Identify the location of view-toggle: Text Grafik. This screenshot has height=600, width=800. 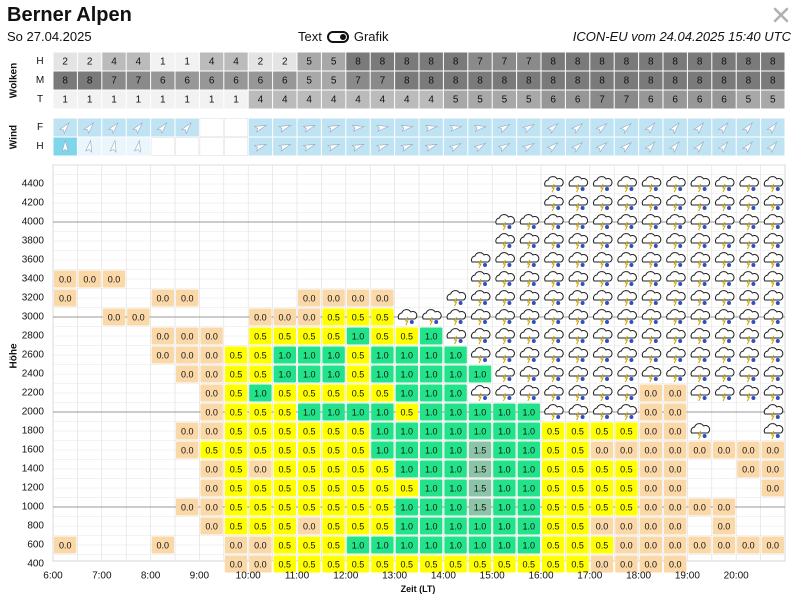
(343, 36).